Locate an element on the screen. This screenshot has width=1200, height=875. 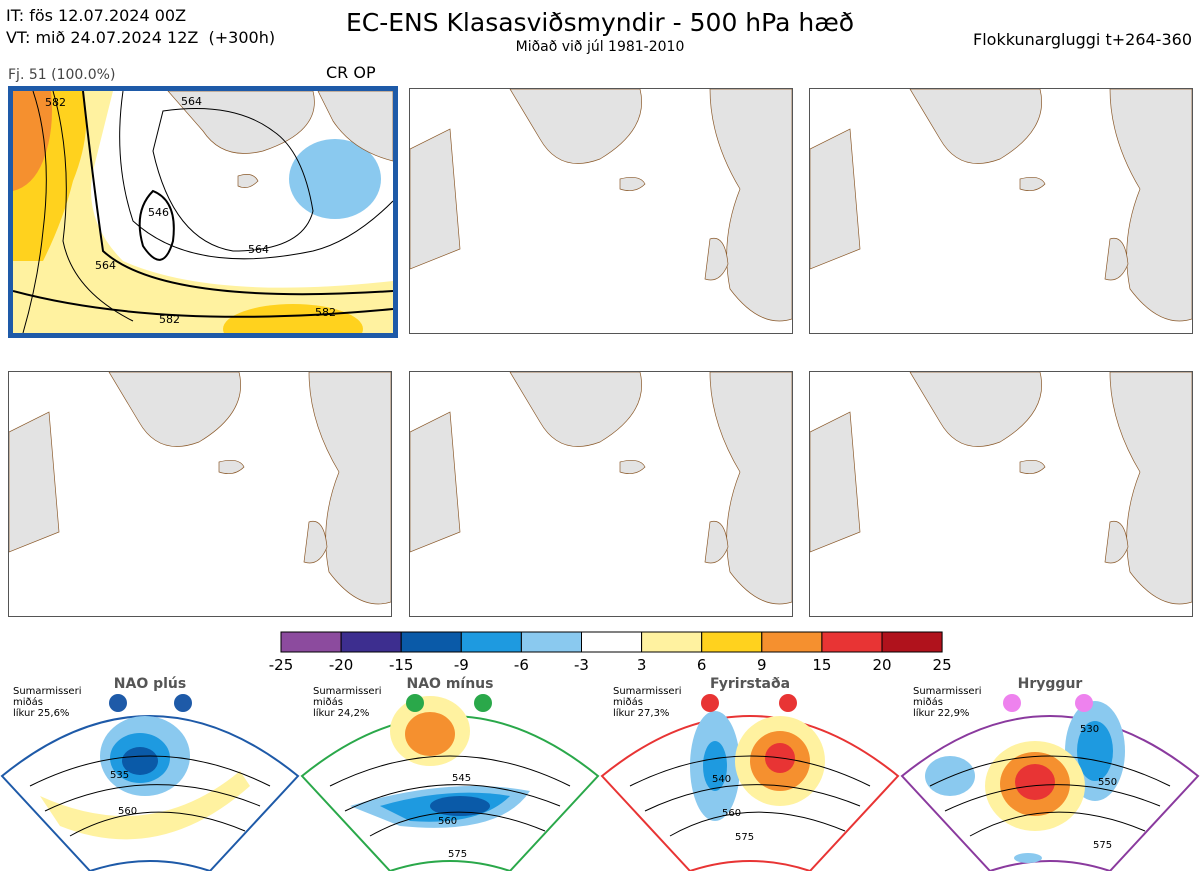
legend-swatches is located at coordinates (611, 642).